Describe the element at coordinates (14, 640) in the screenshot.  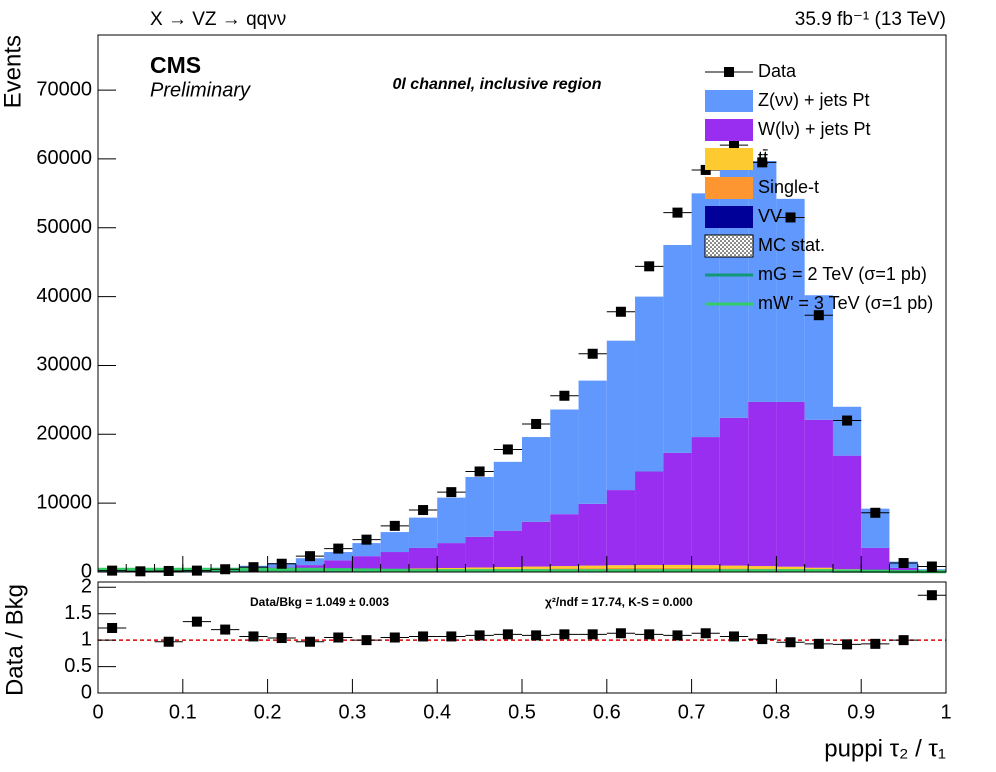
I see `ratio-y-axis-label: Data / Bkg` at that location.